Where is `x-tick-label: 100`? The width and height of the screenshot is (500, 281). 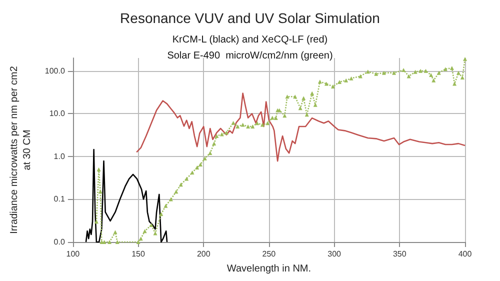
x-tick-label: 100 is located at coordinates (73, 254).